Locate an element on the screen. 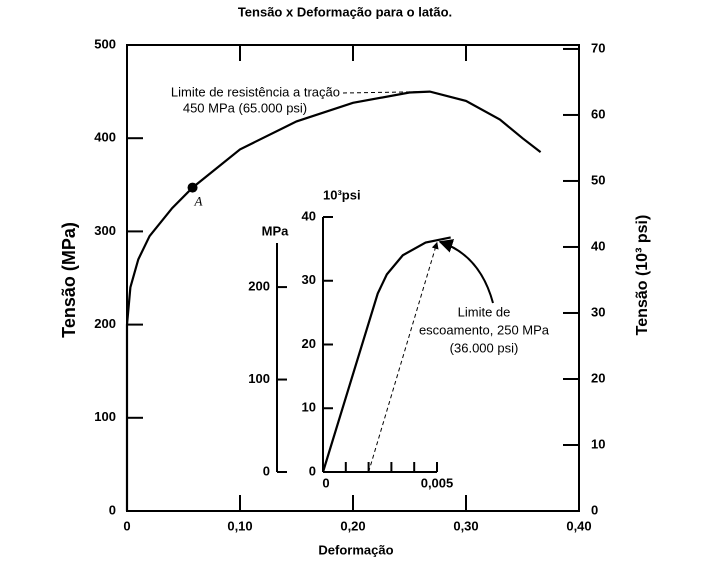 The height and width of the screenshot is (567, 712). inset-y-tick-label: 30 is located at coordinates (309, 279).